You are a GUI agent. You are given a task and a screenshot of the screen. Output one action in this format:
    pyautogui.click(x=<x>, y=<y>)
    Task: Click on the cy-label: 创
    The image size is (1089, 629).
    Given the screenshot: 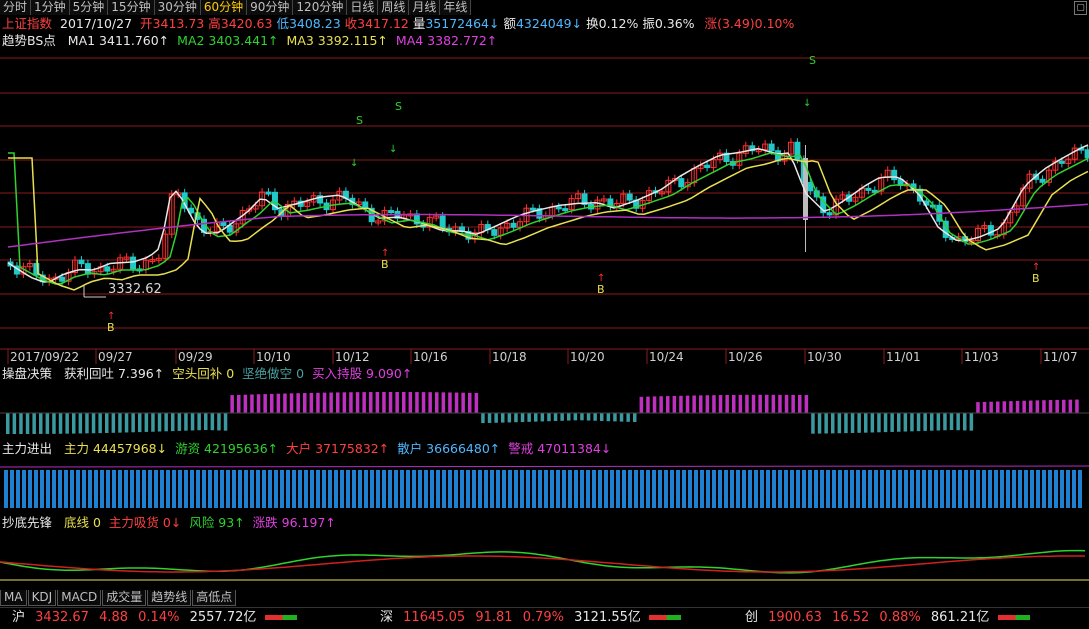 What is the action you would take?
    pyautogui.click(x=752, y=617)
    